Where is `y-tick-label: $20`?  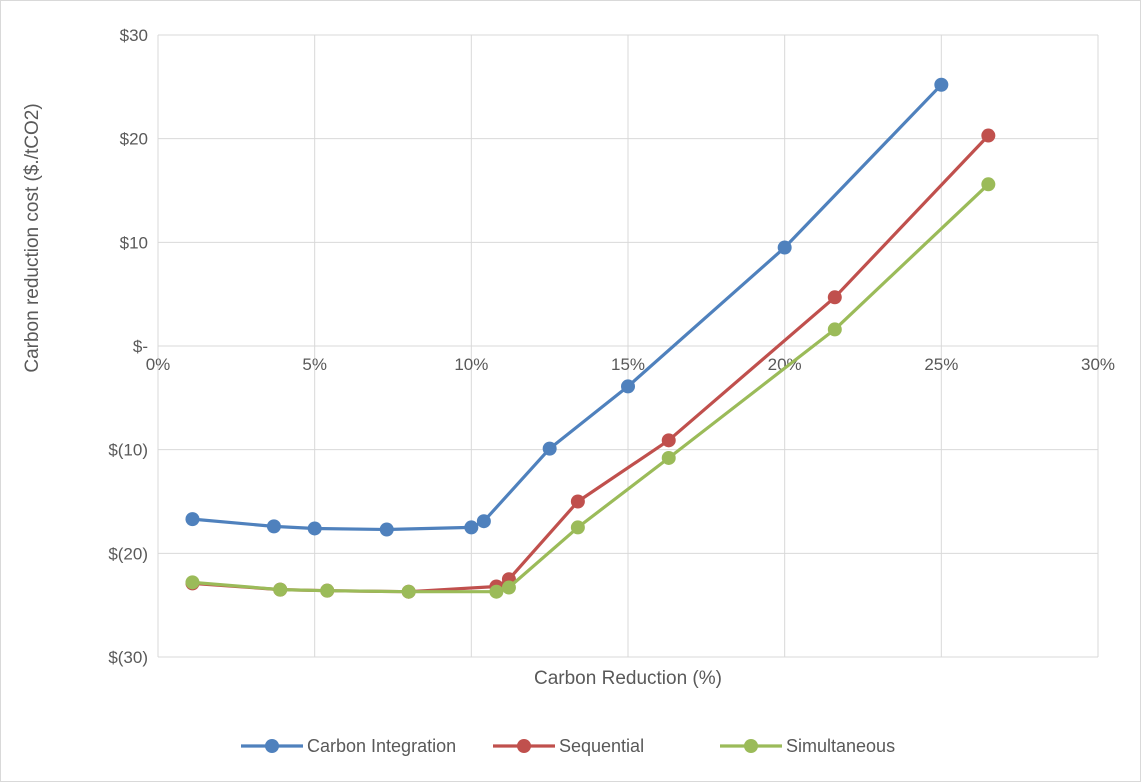 y-tick-label: $20 is located at coordinates (134, 139).